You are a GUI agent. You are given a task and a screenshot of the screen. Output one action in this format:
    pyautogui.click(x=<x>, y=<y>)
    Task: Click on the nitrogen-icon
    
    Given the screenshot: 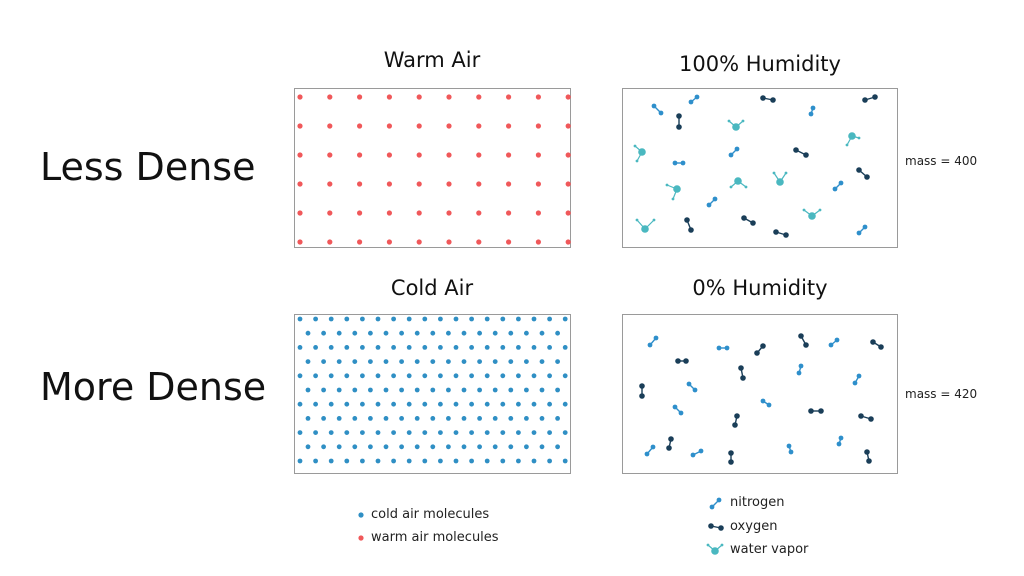 What is the action you would take?
    pyautogui.click(x=715, y=503)
    